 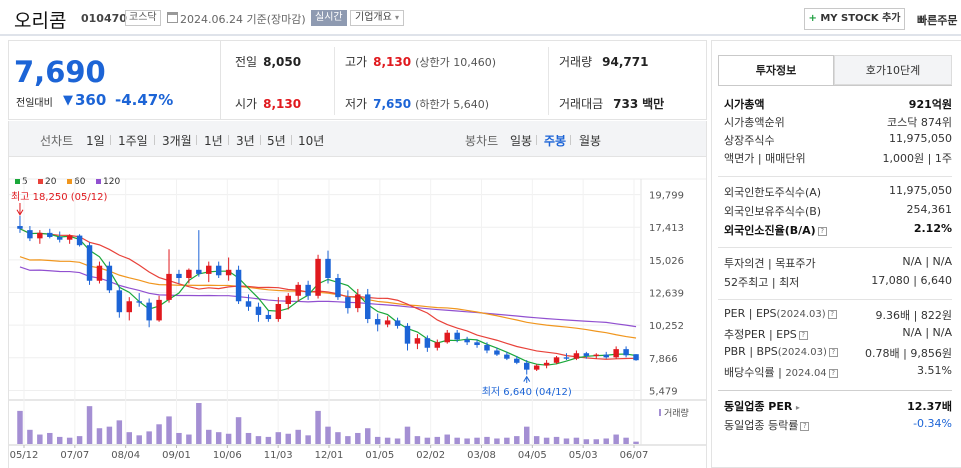 I want to click on quick-order-button: 빠른주문, so click(x=937, y=20).